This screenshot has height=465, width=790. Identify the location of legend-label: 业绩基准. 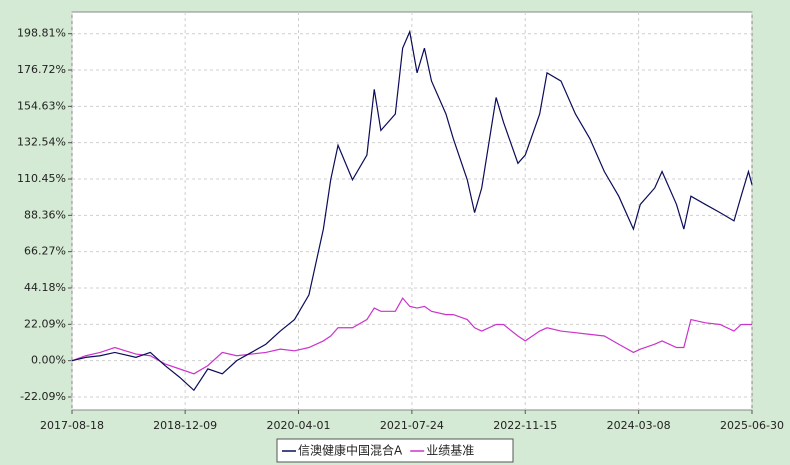
(450, 451).